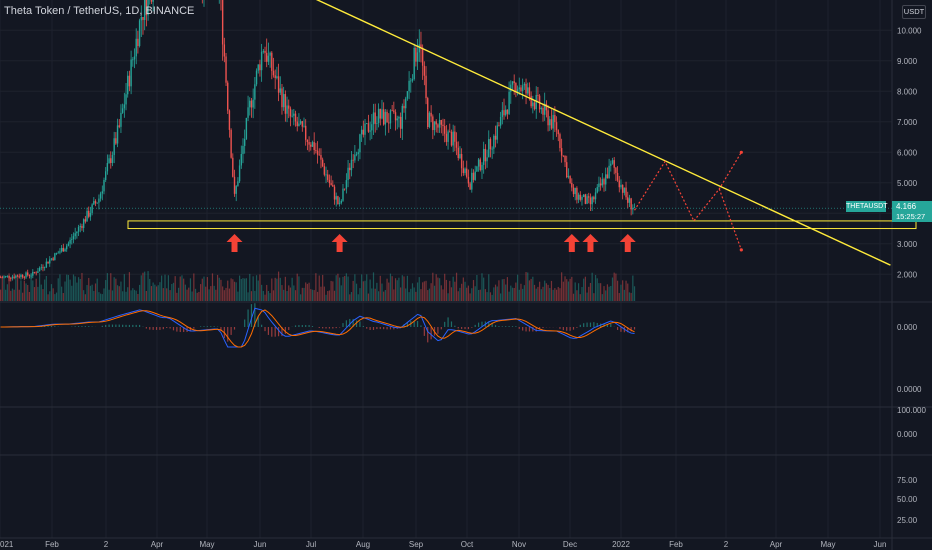  I want to click on time-tick-label: Nov, so click(519, 544).